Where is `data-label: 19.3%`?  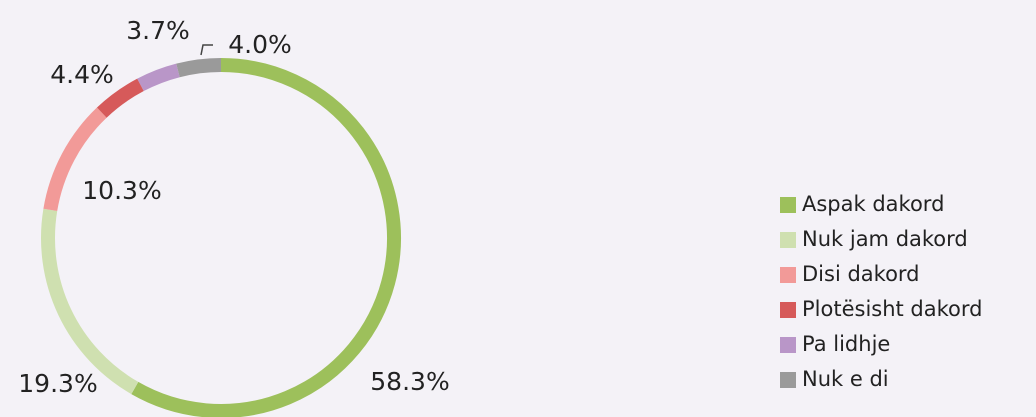
data-label: 19.3% is located at coordinates (57, 383).